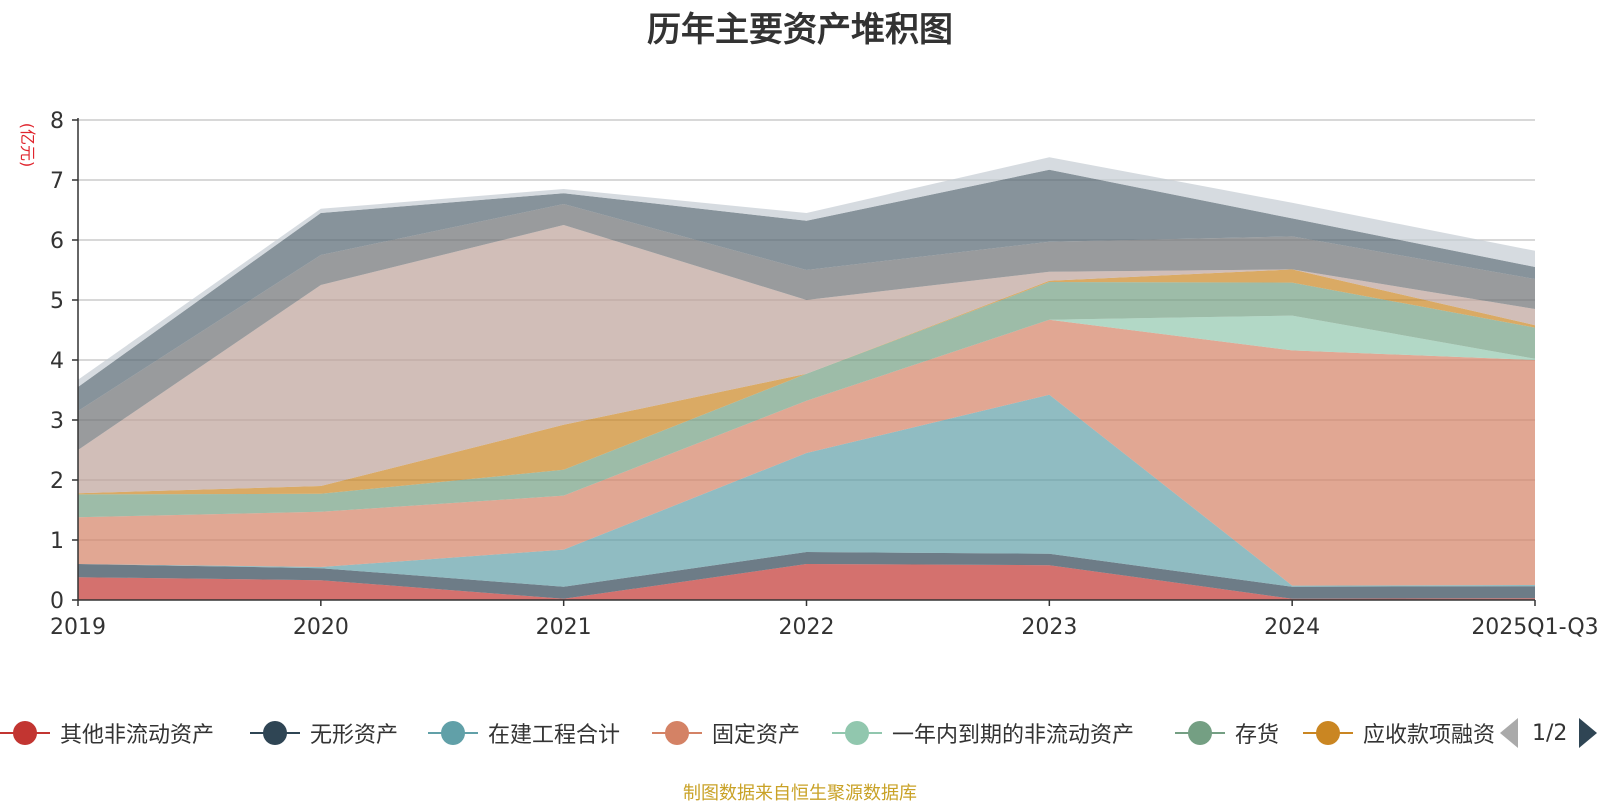 The image size is (1600, 805). Describe the element at coordinates (1588, 733) in the screenshot. I see `next-page-icon` at that location.